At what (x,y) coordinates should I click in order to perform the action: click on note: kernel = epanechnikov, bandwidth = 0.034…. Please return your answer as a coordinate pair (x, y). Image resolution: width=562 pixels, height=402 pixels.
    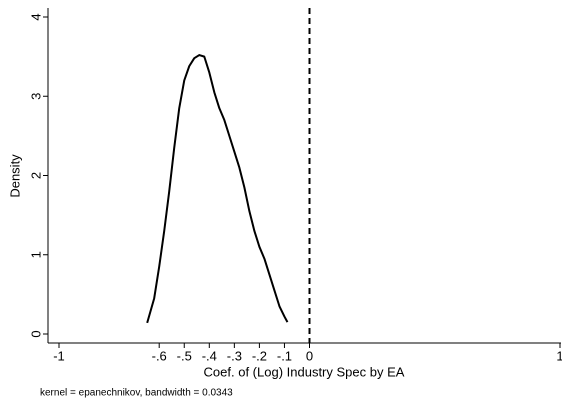
    Looking at the image, I should click on (136, 393).